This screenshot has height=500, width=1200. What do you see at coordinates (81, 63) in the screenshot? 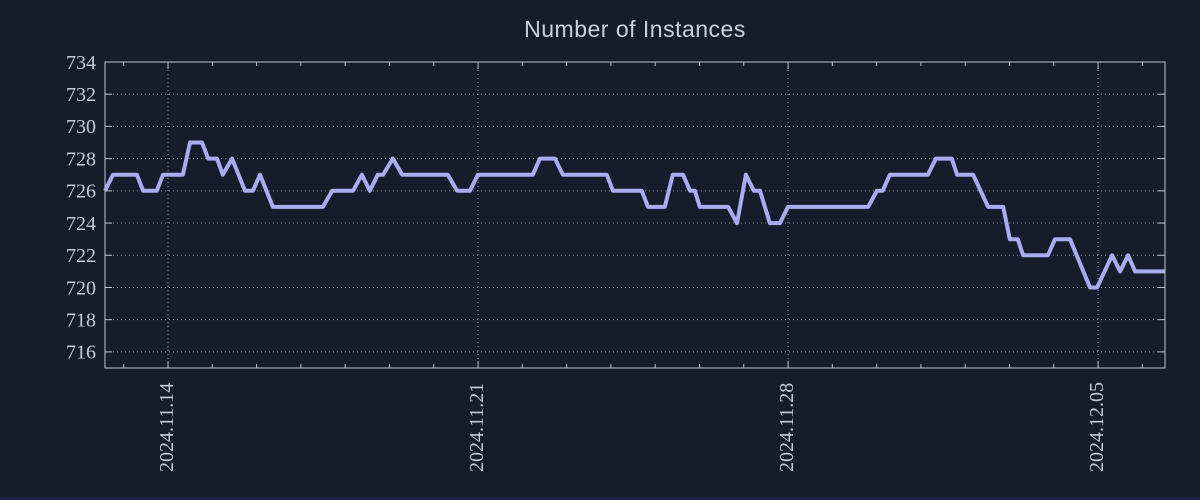
I see `y-tick-label: 734` at bounding box center [81, 63].